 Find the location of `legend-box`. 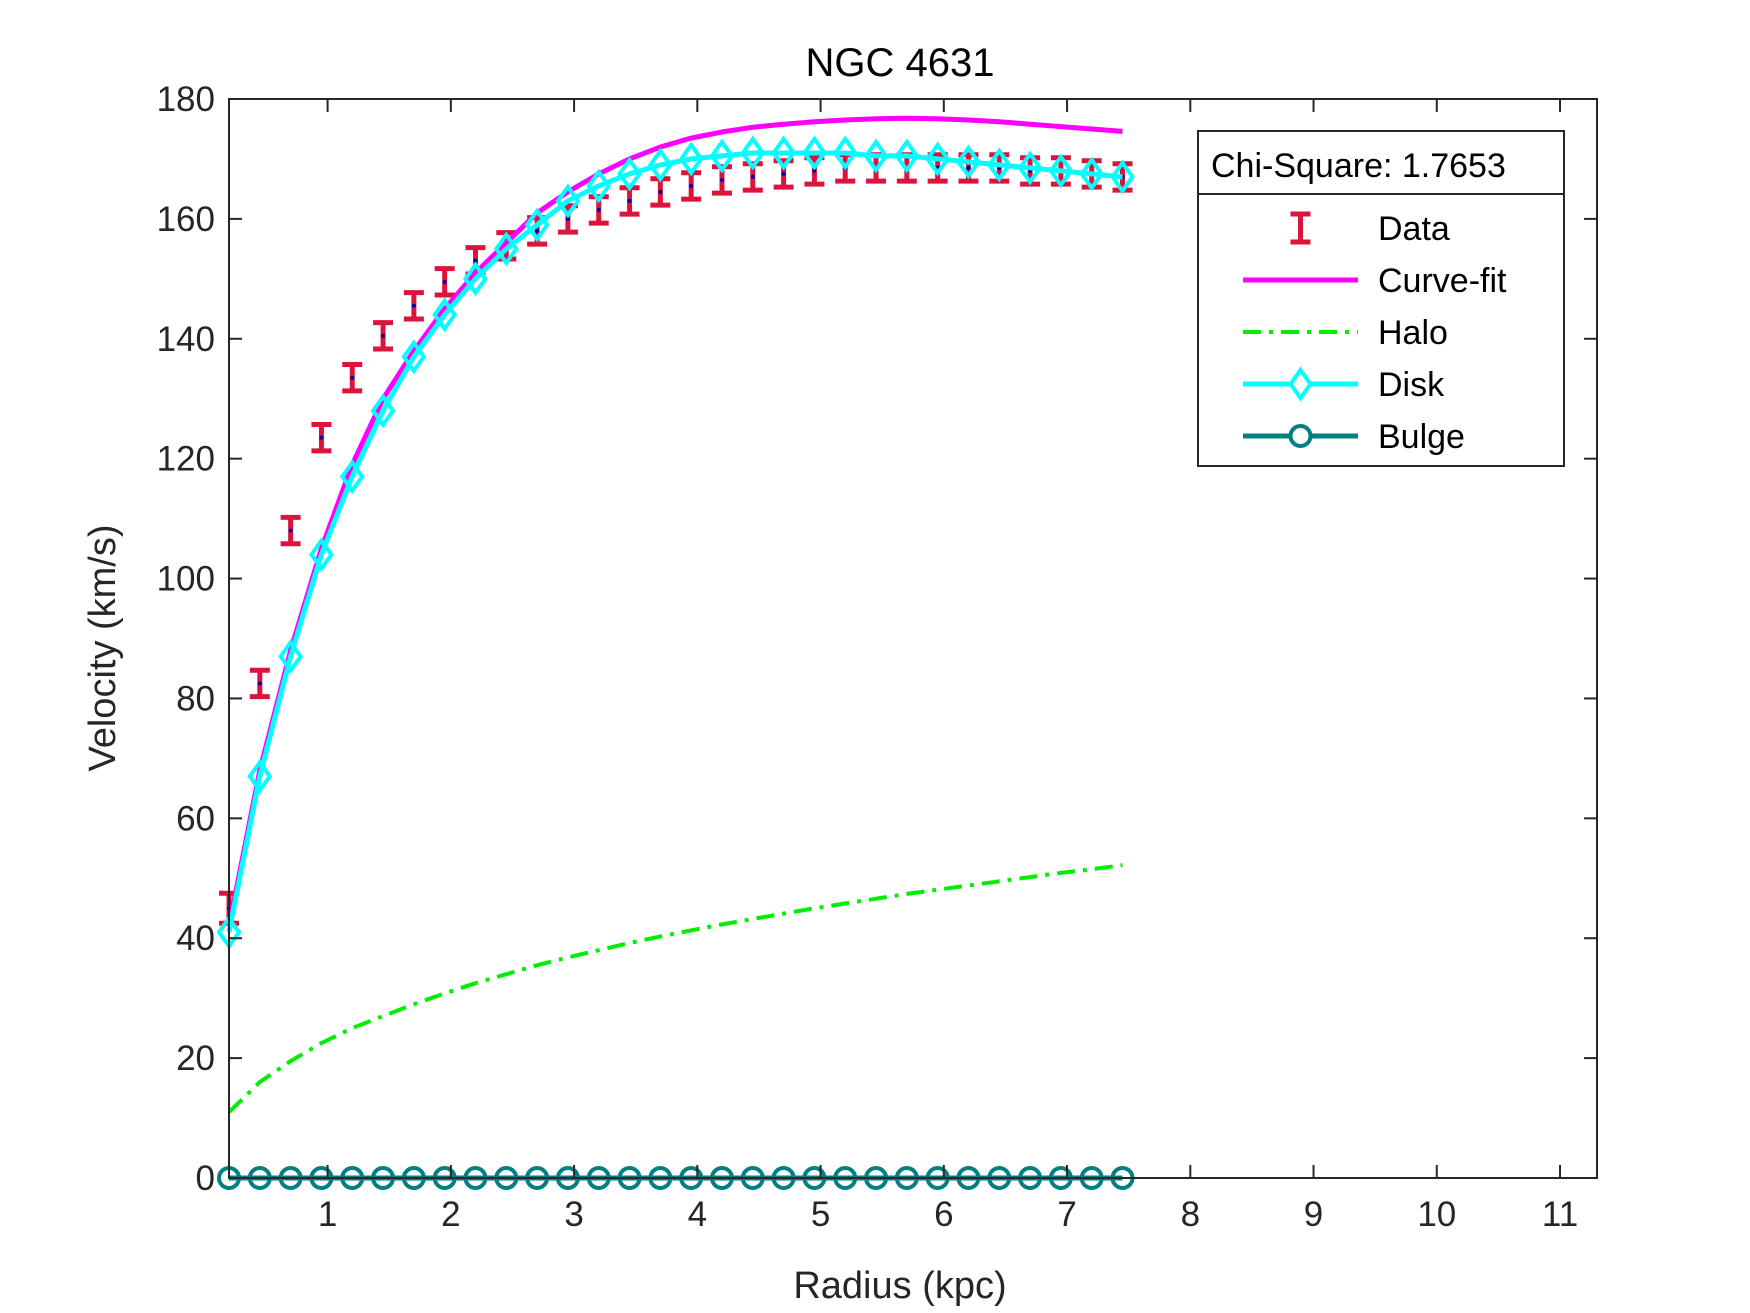

legend-box is located at coordinates (1381, 298).